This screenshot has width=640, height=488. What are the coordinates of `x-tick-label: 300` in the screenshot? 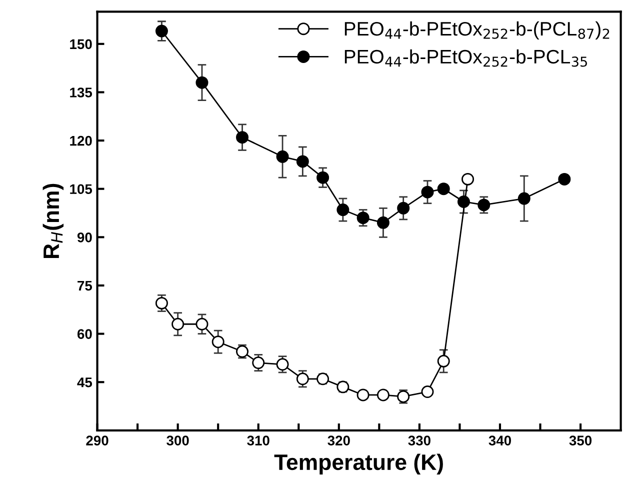 It's located at (177, 441).